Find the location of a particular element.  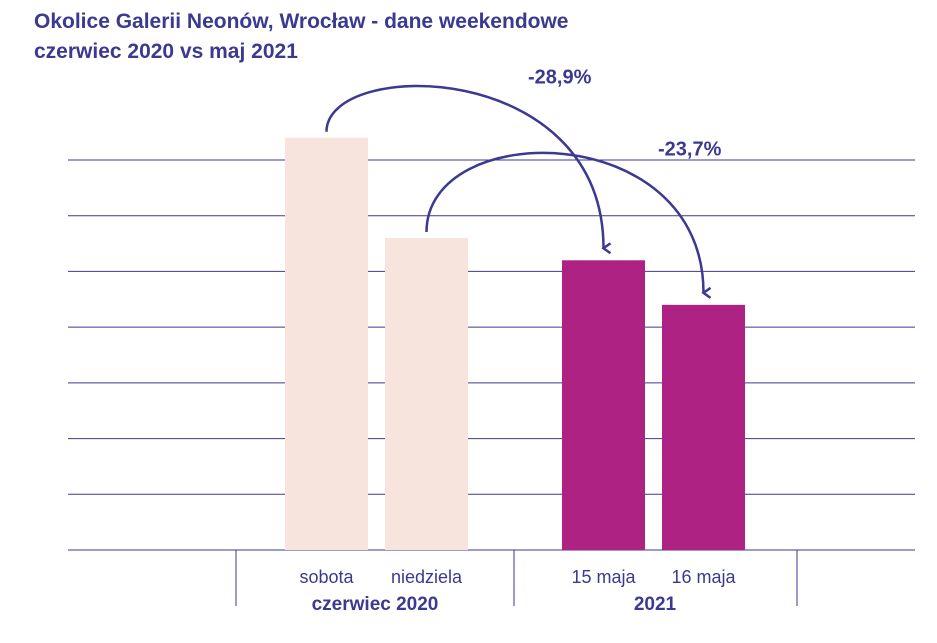

x-tick-label: 16 maja is located at coordinates (703, 577).